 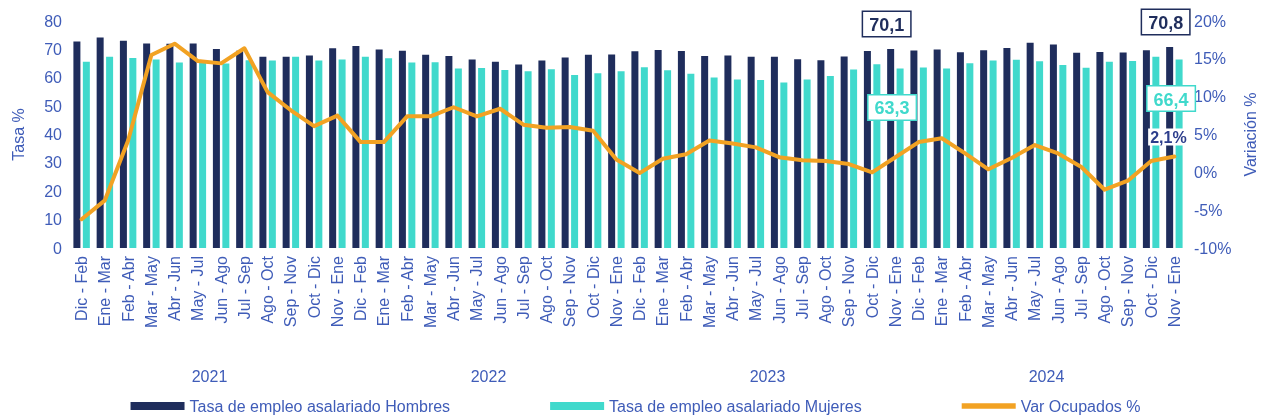 What do you see at coordinates (53, 191) in the screenshot?
I see `y-tick-label: 20` at bounding box center [53, 191].